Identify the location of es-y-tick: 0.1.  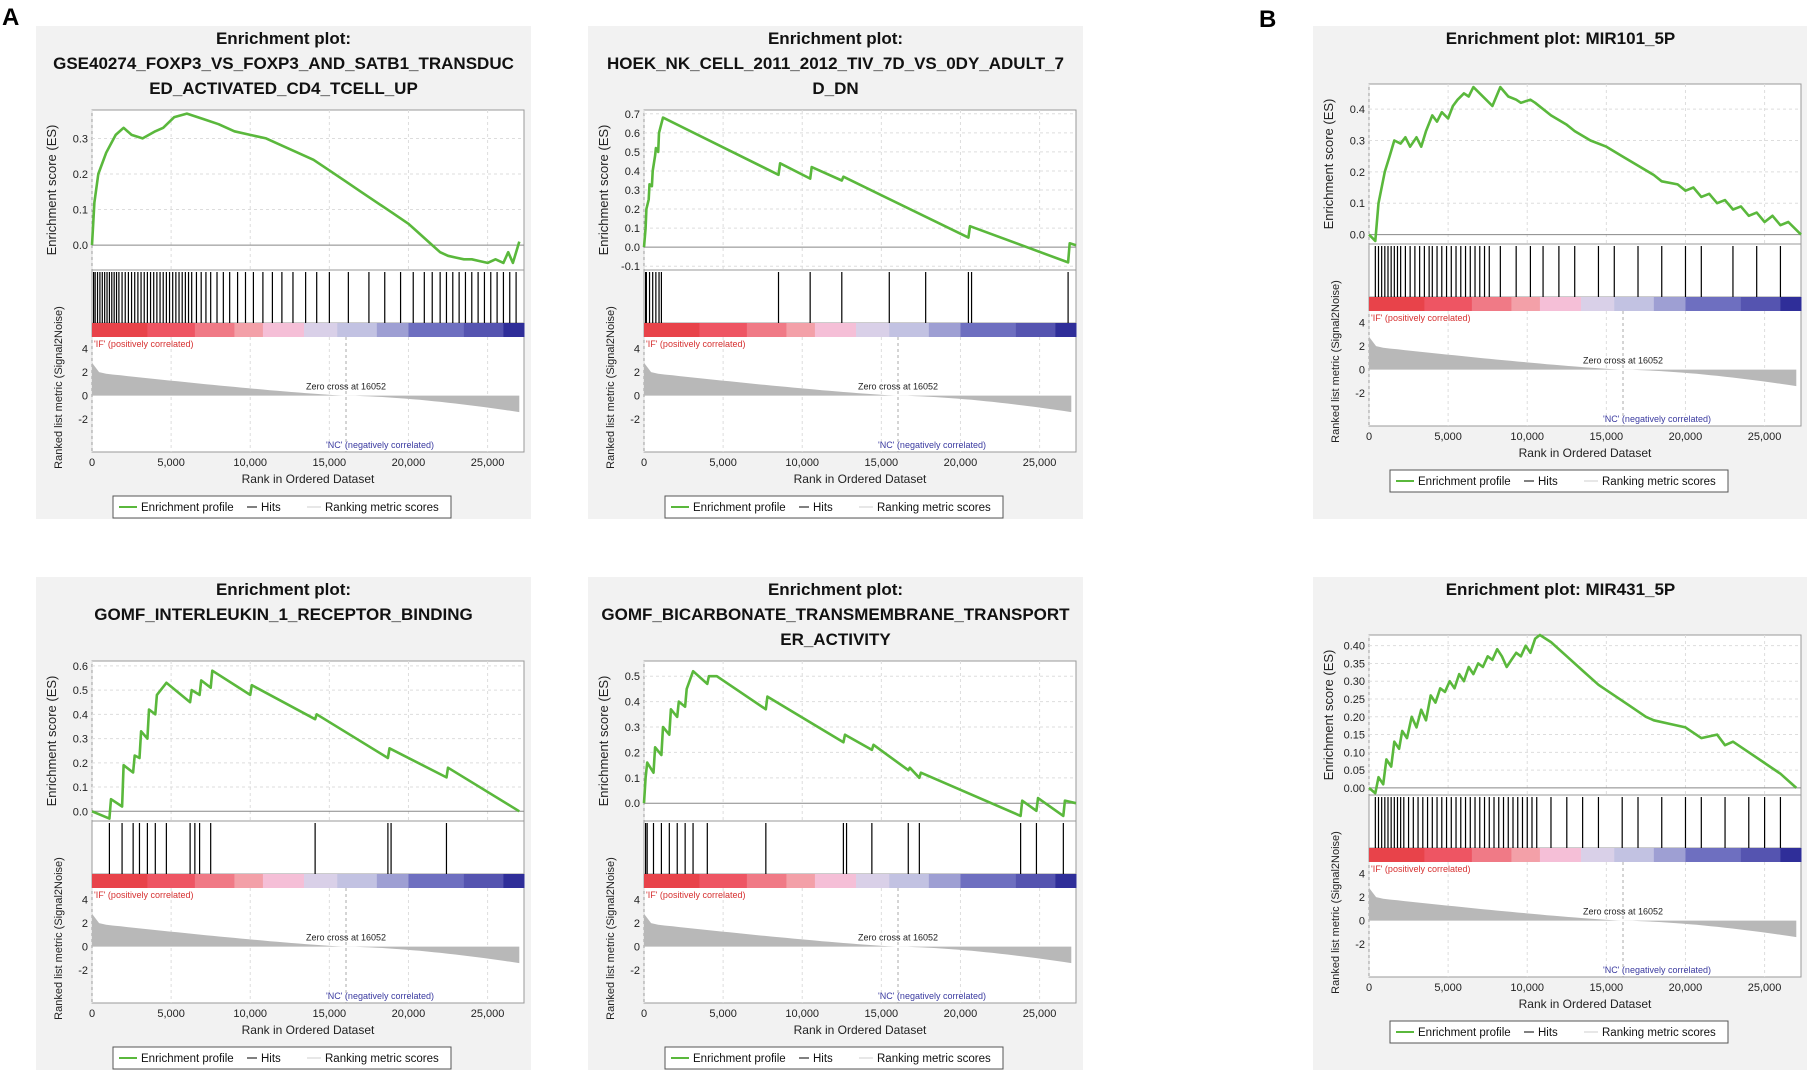
(632, 229).